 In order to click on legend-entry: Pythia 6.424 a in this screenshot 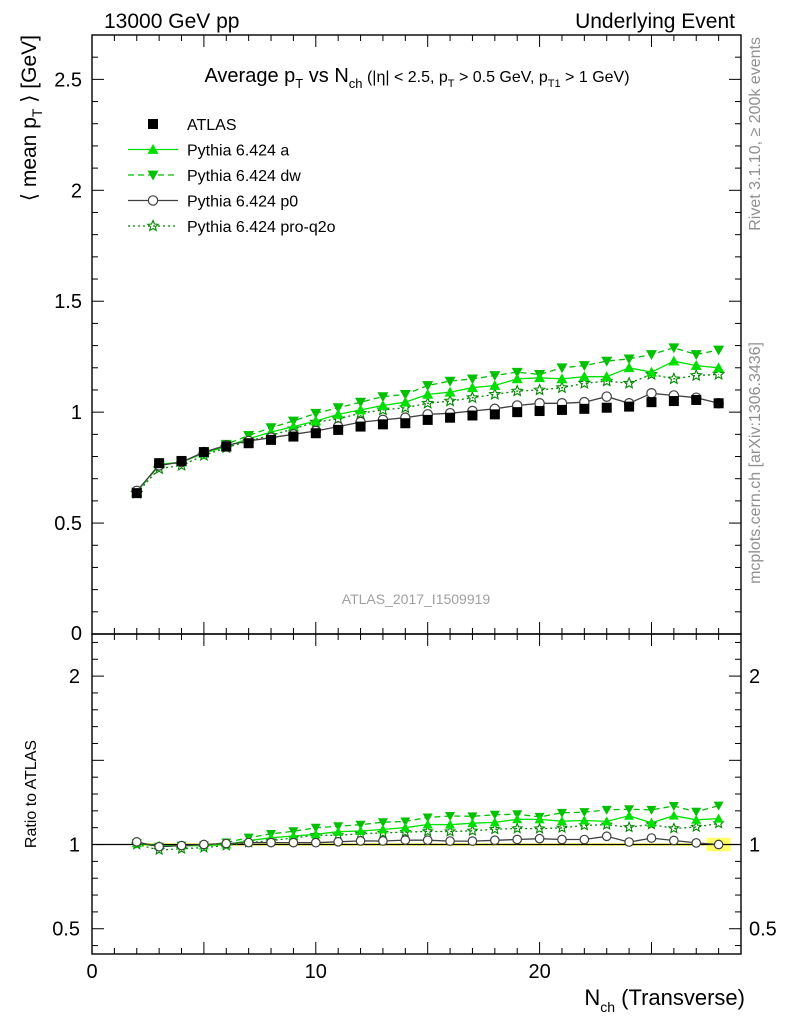, I will do `click(208, 151)`.